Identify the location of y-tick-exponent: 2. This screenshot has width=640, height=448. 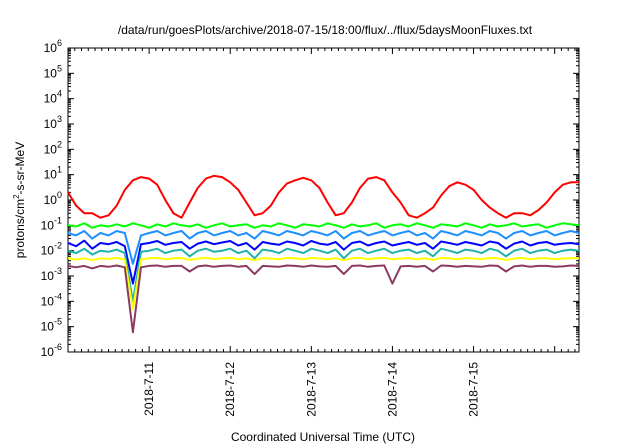
(59, 144).